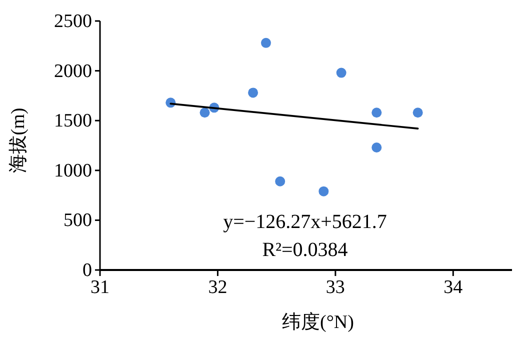 This screenshot has height=340, width=527. Describe the element at coordinates (335, 287) in the screenshot. I see `x-tick-label: 33` at that location.